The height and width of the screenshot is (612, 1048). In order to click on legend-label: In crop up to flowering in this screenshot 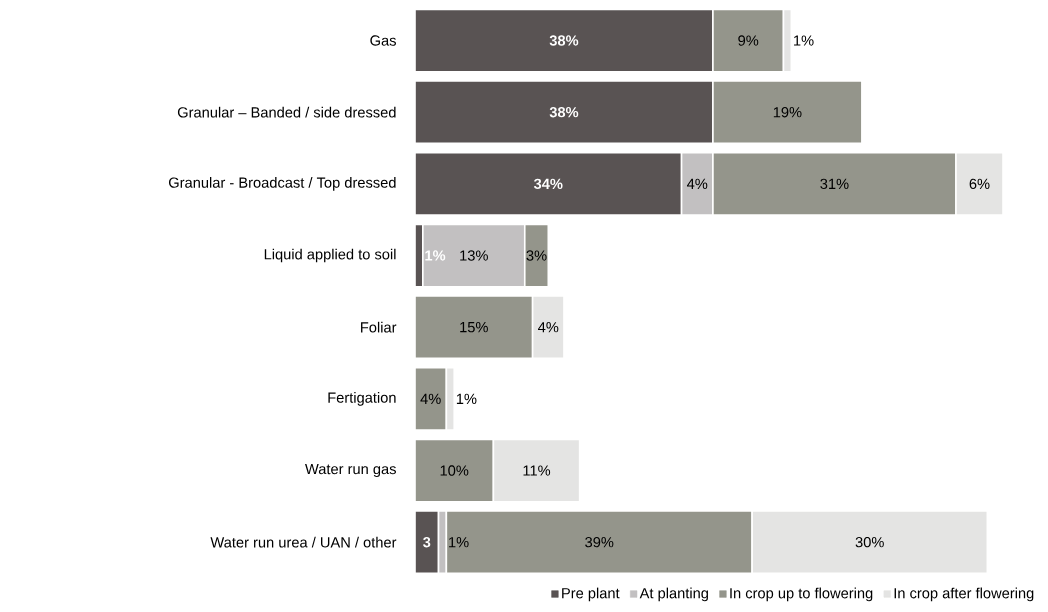, I will do `click(801, 594)`.